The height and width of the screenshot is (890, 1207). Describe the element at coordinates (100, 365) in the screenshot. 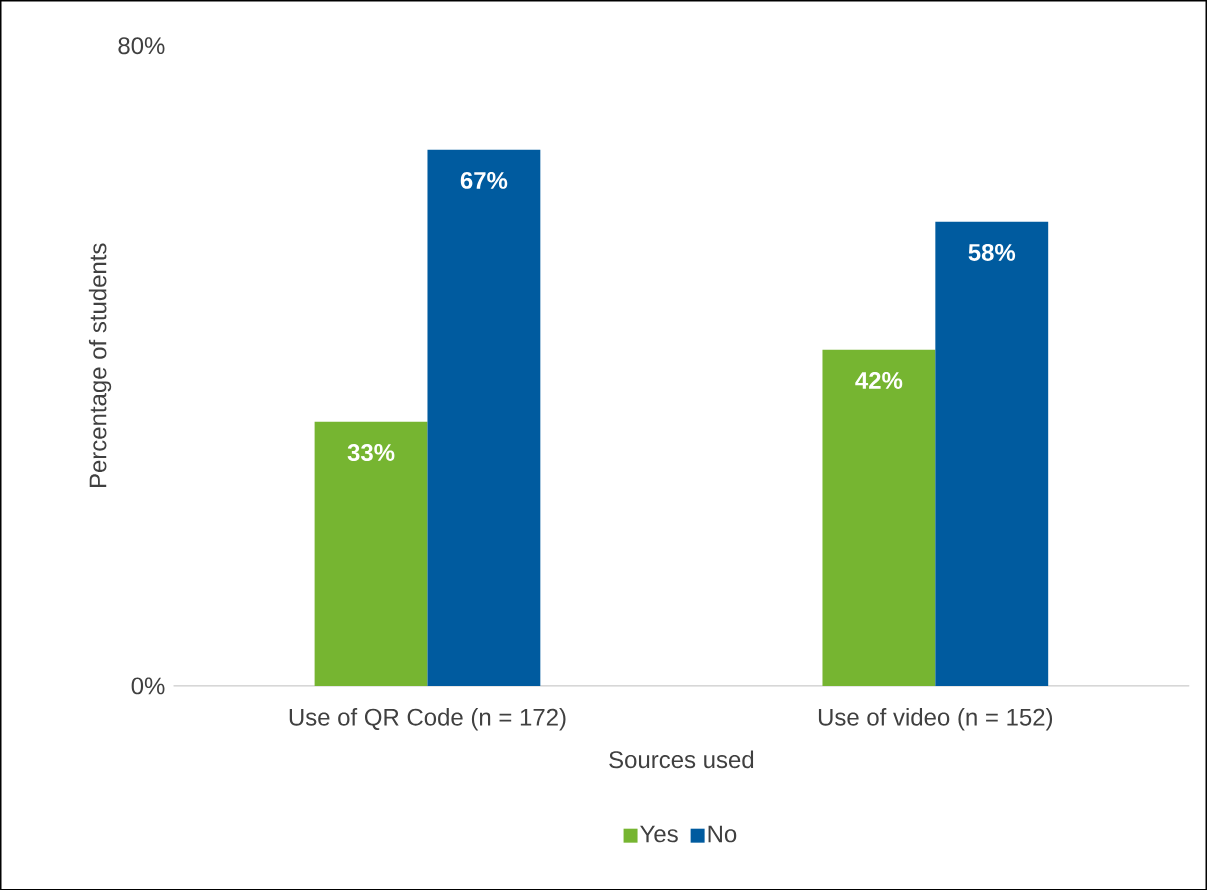

I see `y-axis-title: Percentage of students` at that location.